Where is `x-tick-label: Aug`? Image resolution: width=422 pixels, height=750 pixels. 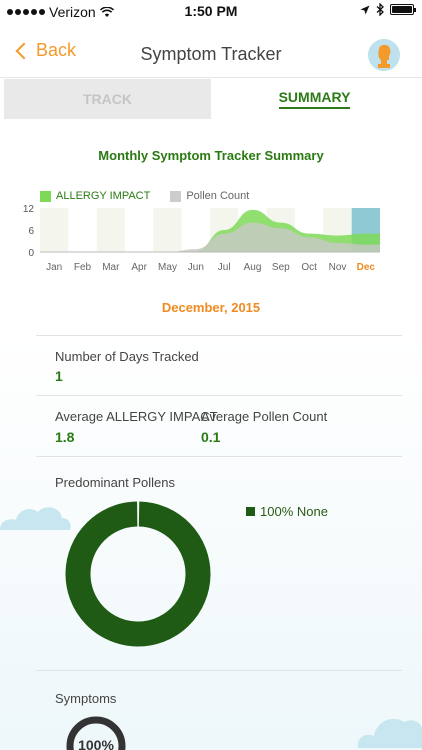
x-tick-label: Aug is located at coordinates (253, 267).